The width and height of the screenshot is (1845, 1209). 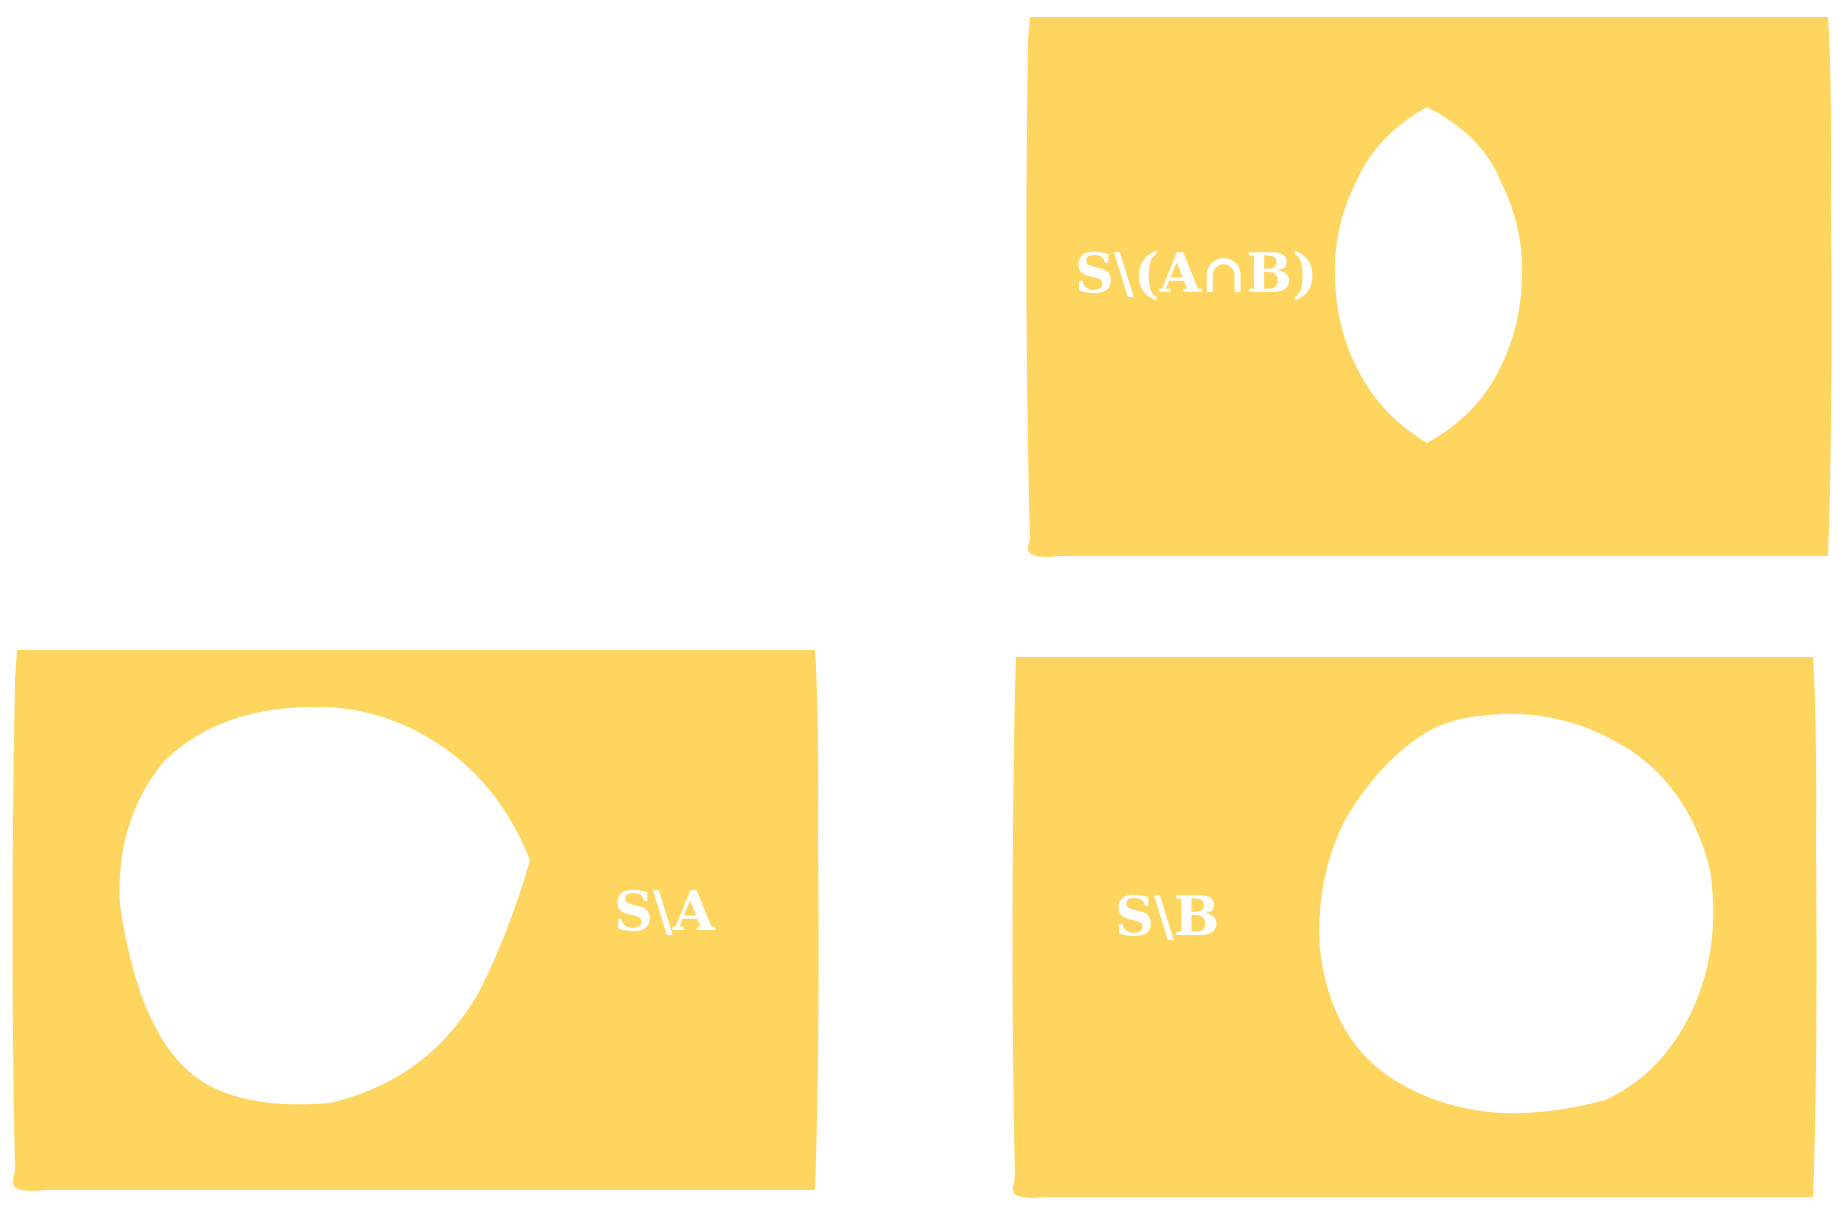 I want to click on label-complement-of-a: S\A, so click(x=665, y=911).